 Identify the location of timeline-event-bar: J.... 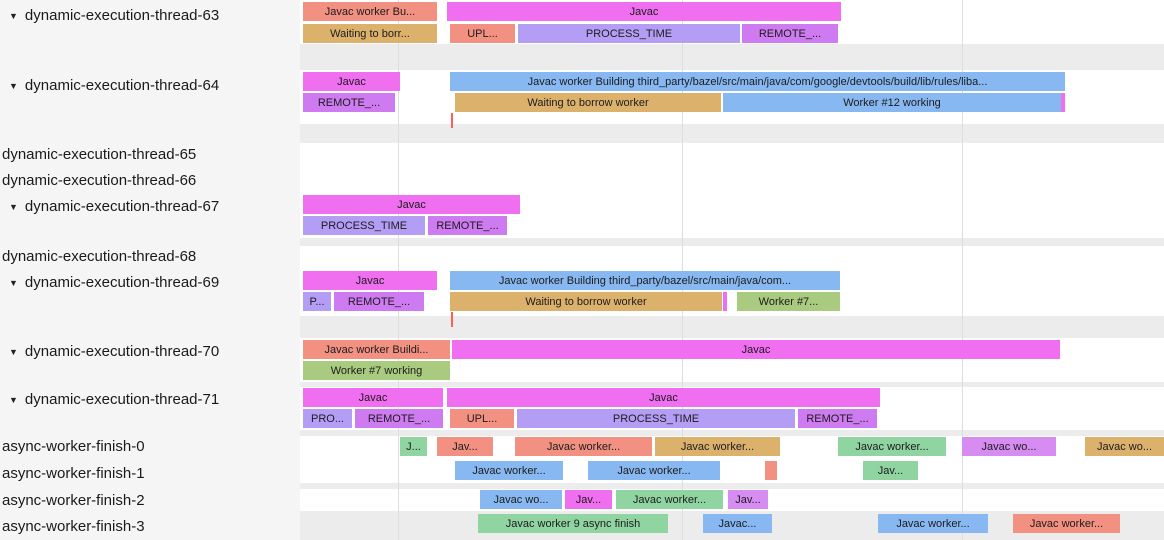
(413, 446).